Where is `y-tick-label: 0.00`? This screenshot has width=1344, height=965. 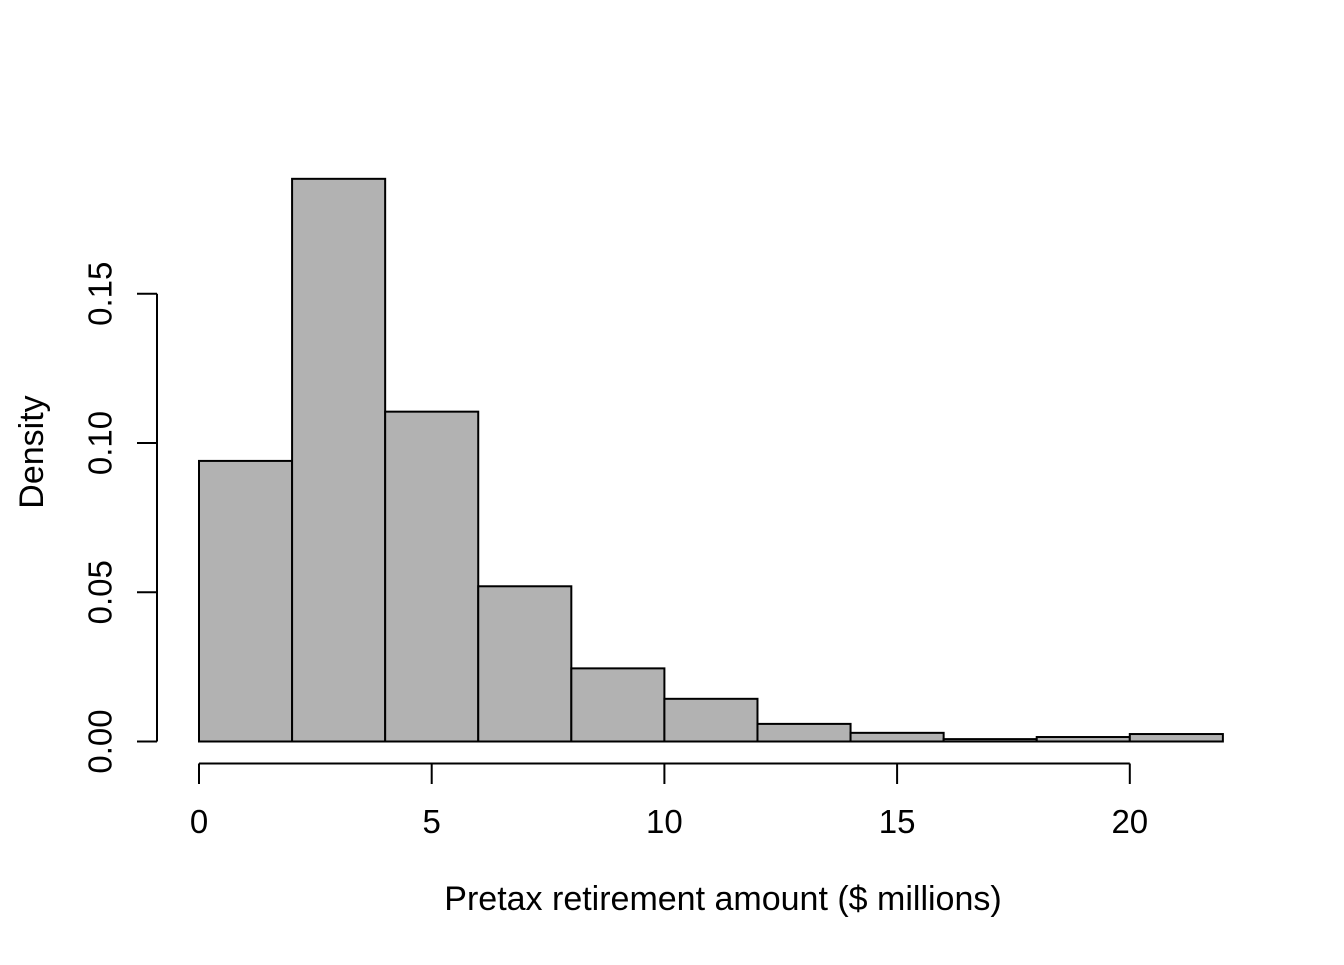
y-tick-label: 0.00 is located at coordinates (100, 741).